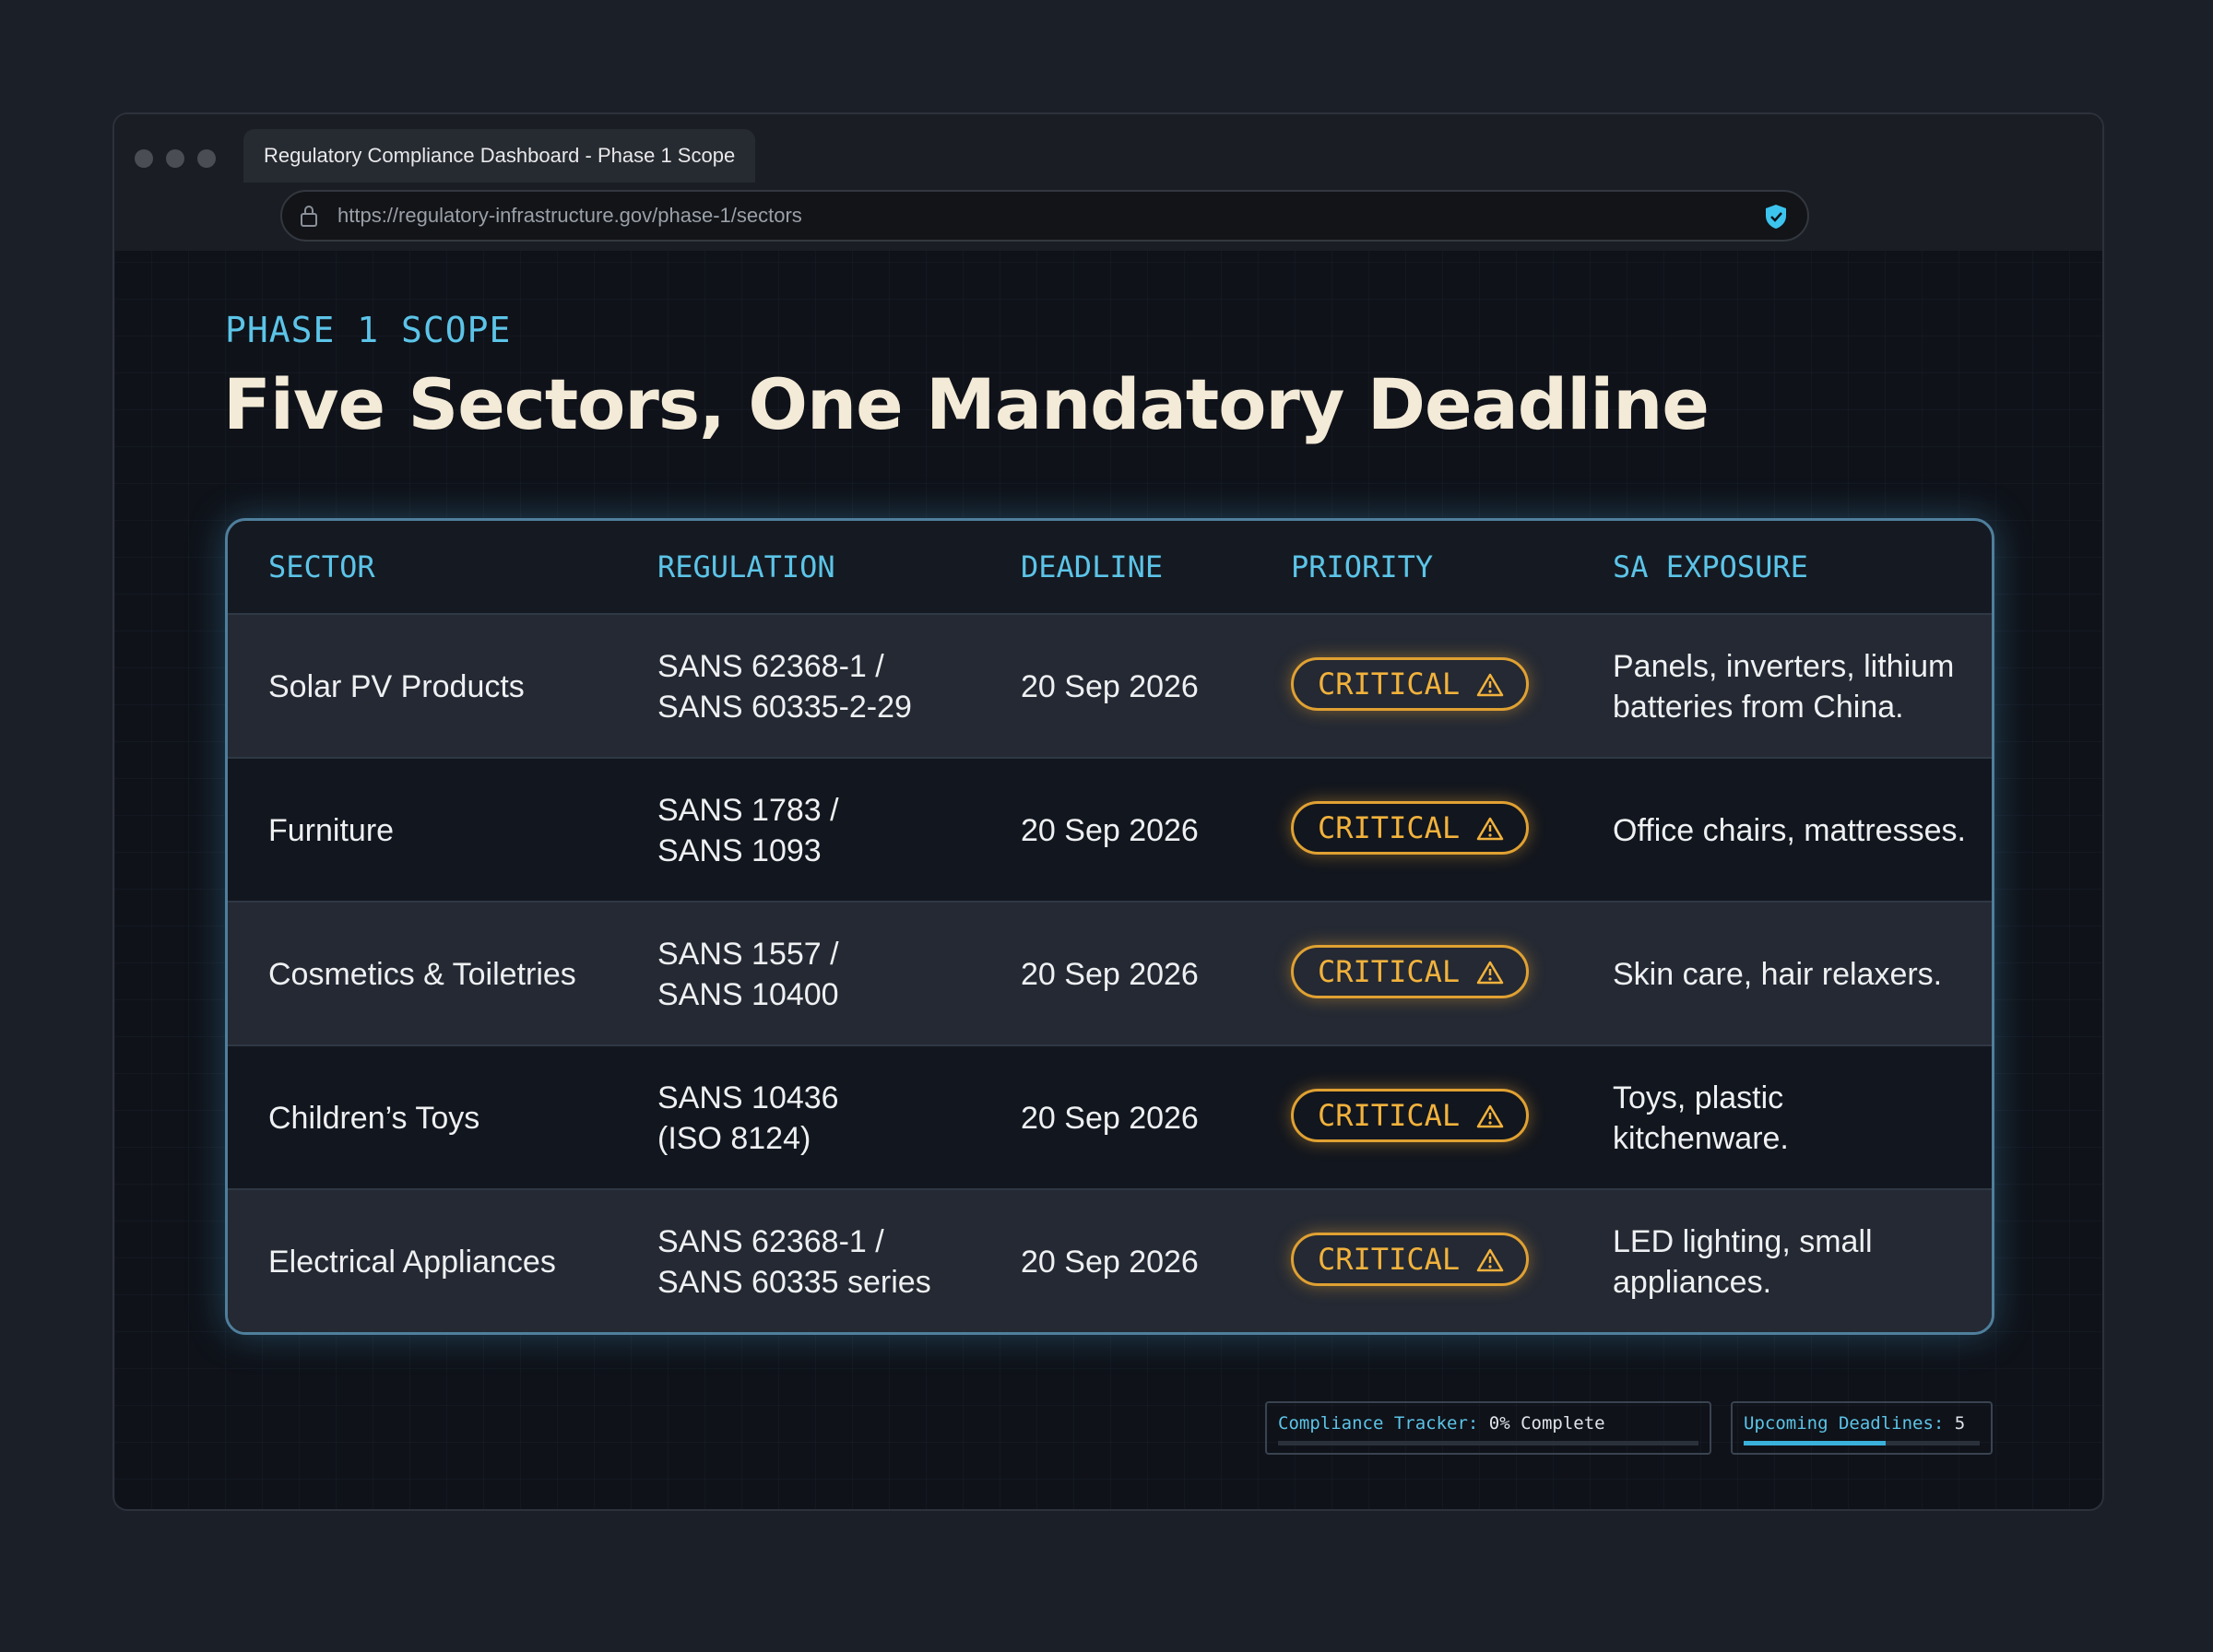 The height and width of the screenshot is (1652, 2213). I want to click on compliance-tracker: Compliance Tracker: 0% Complete, so click(1488, 1428).